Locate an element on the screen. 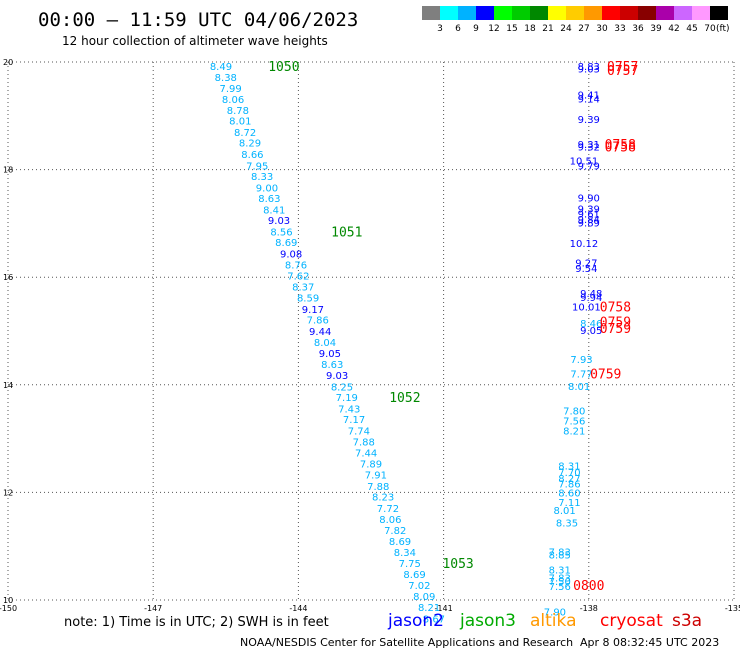 The width and height of the screenshot is (740, 650). y-tick-label: 12 is located at coordinates (8, 492).